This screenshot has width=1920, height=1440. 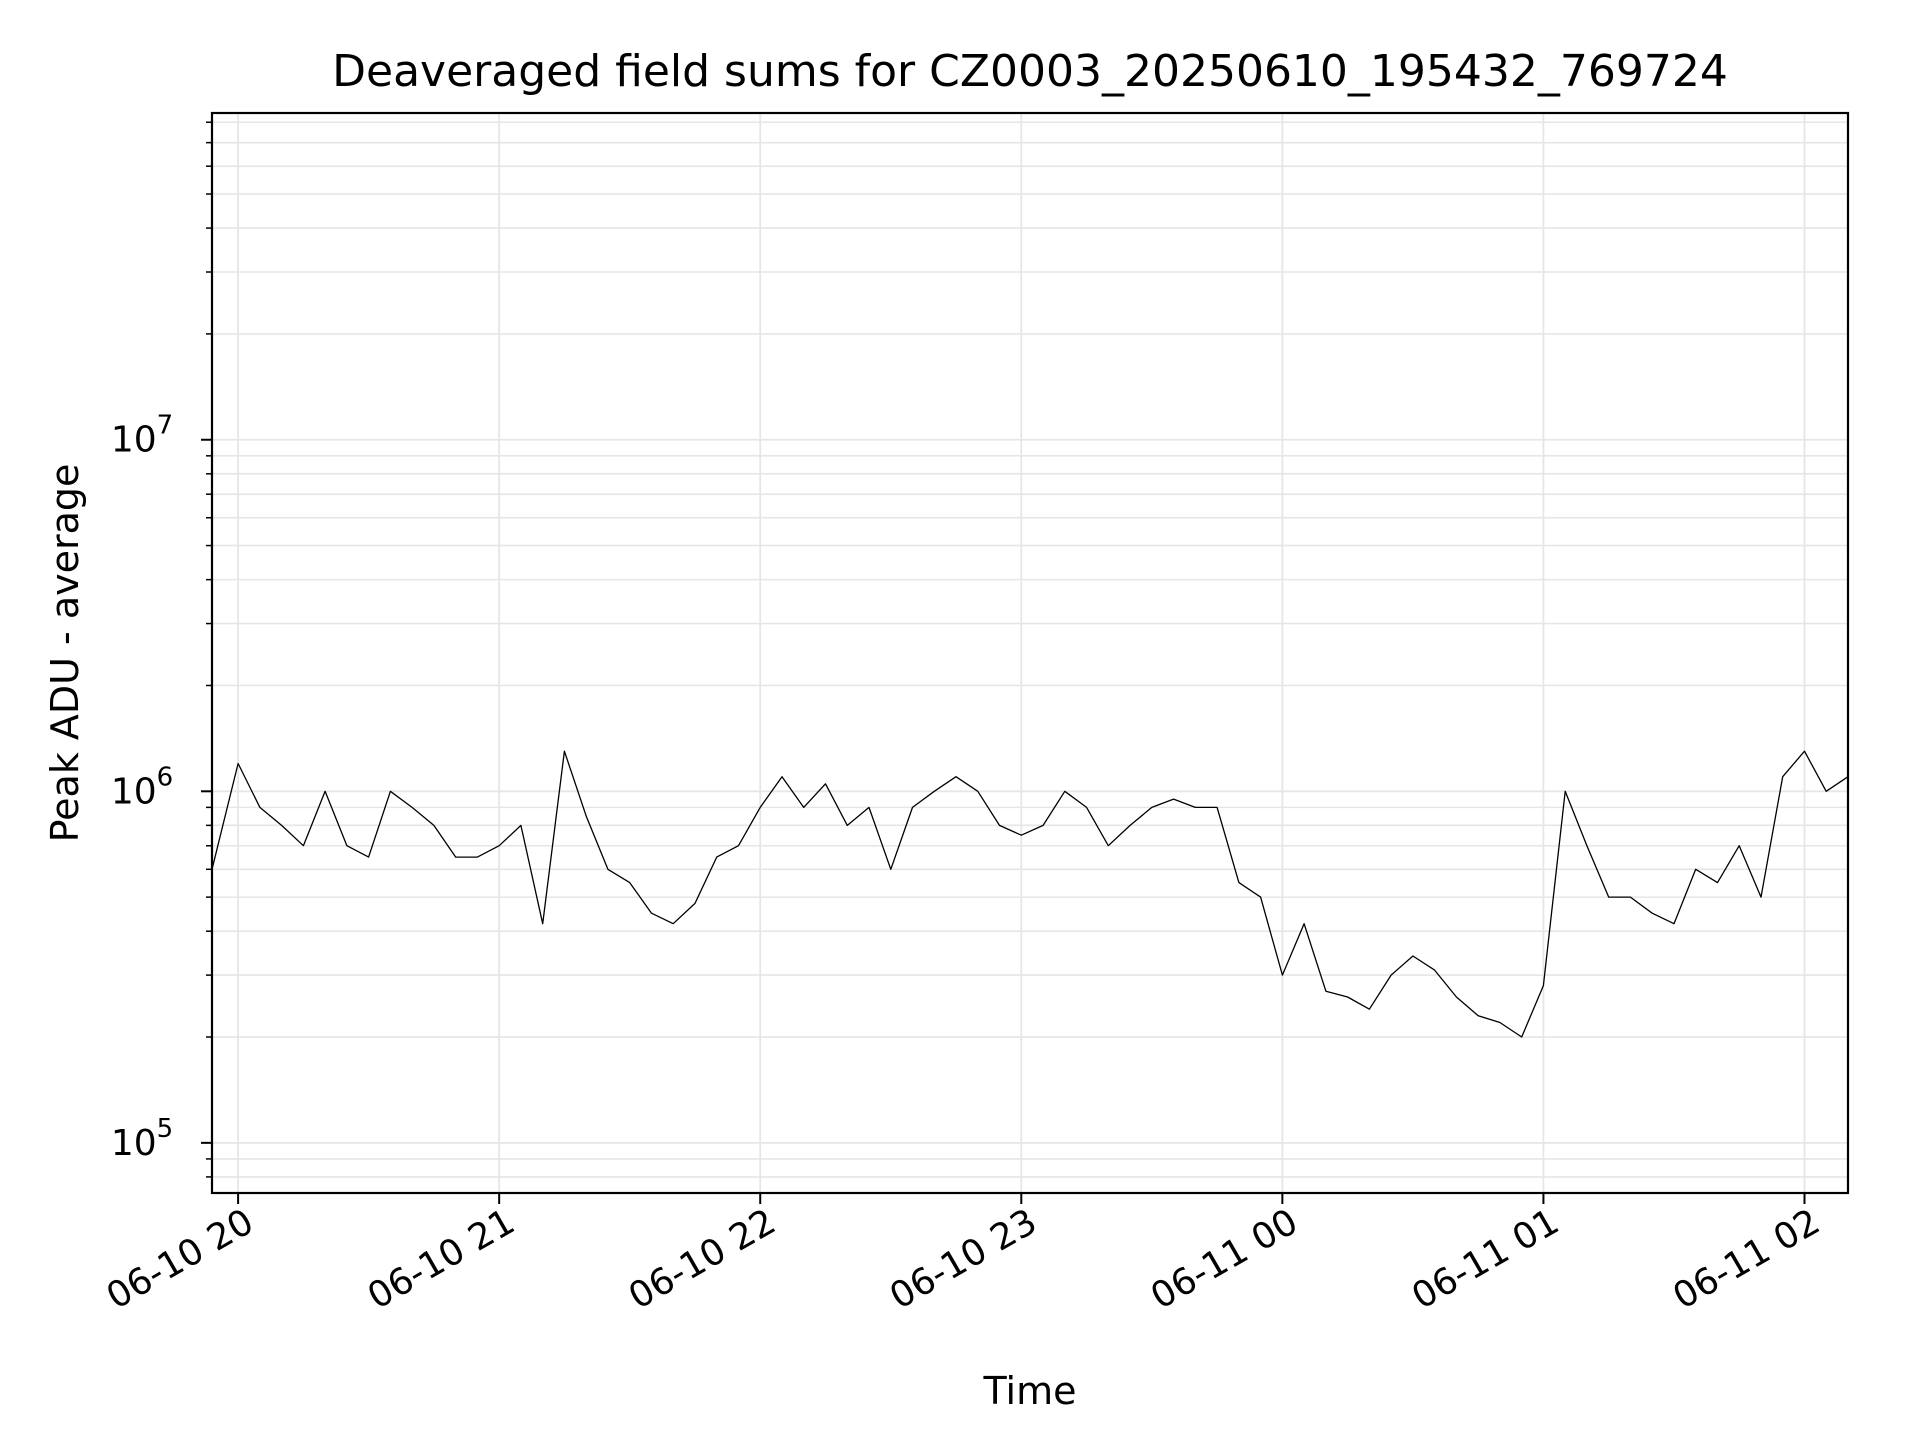 I want to click on x-axis-label: Time, so click(x=1030, y=1391).